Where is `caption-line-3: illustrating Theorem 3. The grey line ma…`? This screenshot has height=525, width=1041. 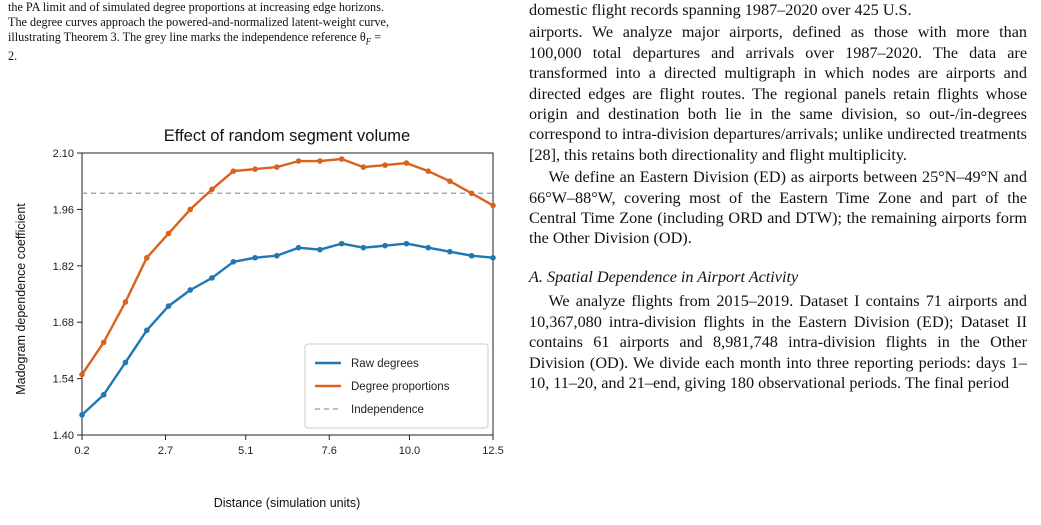
caption-line-3: illustrating Theorem 3. The grey line ma… is located at coordinates (195, 38).